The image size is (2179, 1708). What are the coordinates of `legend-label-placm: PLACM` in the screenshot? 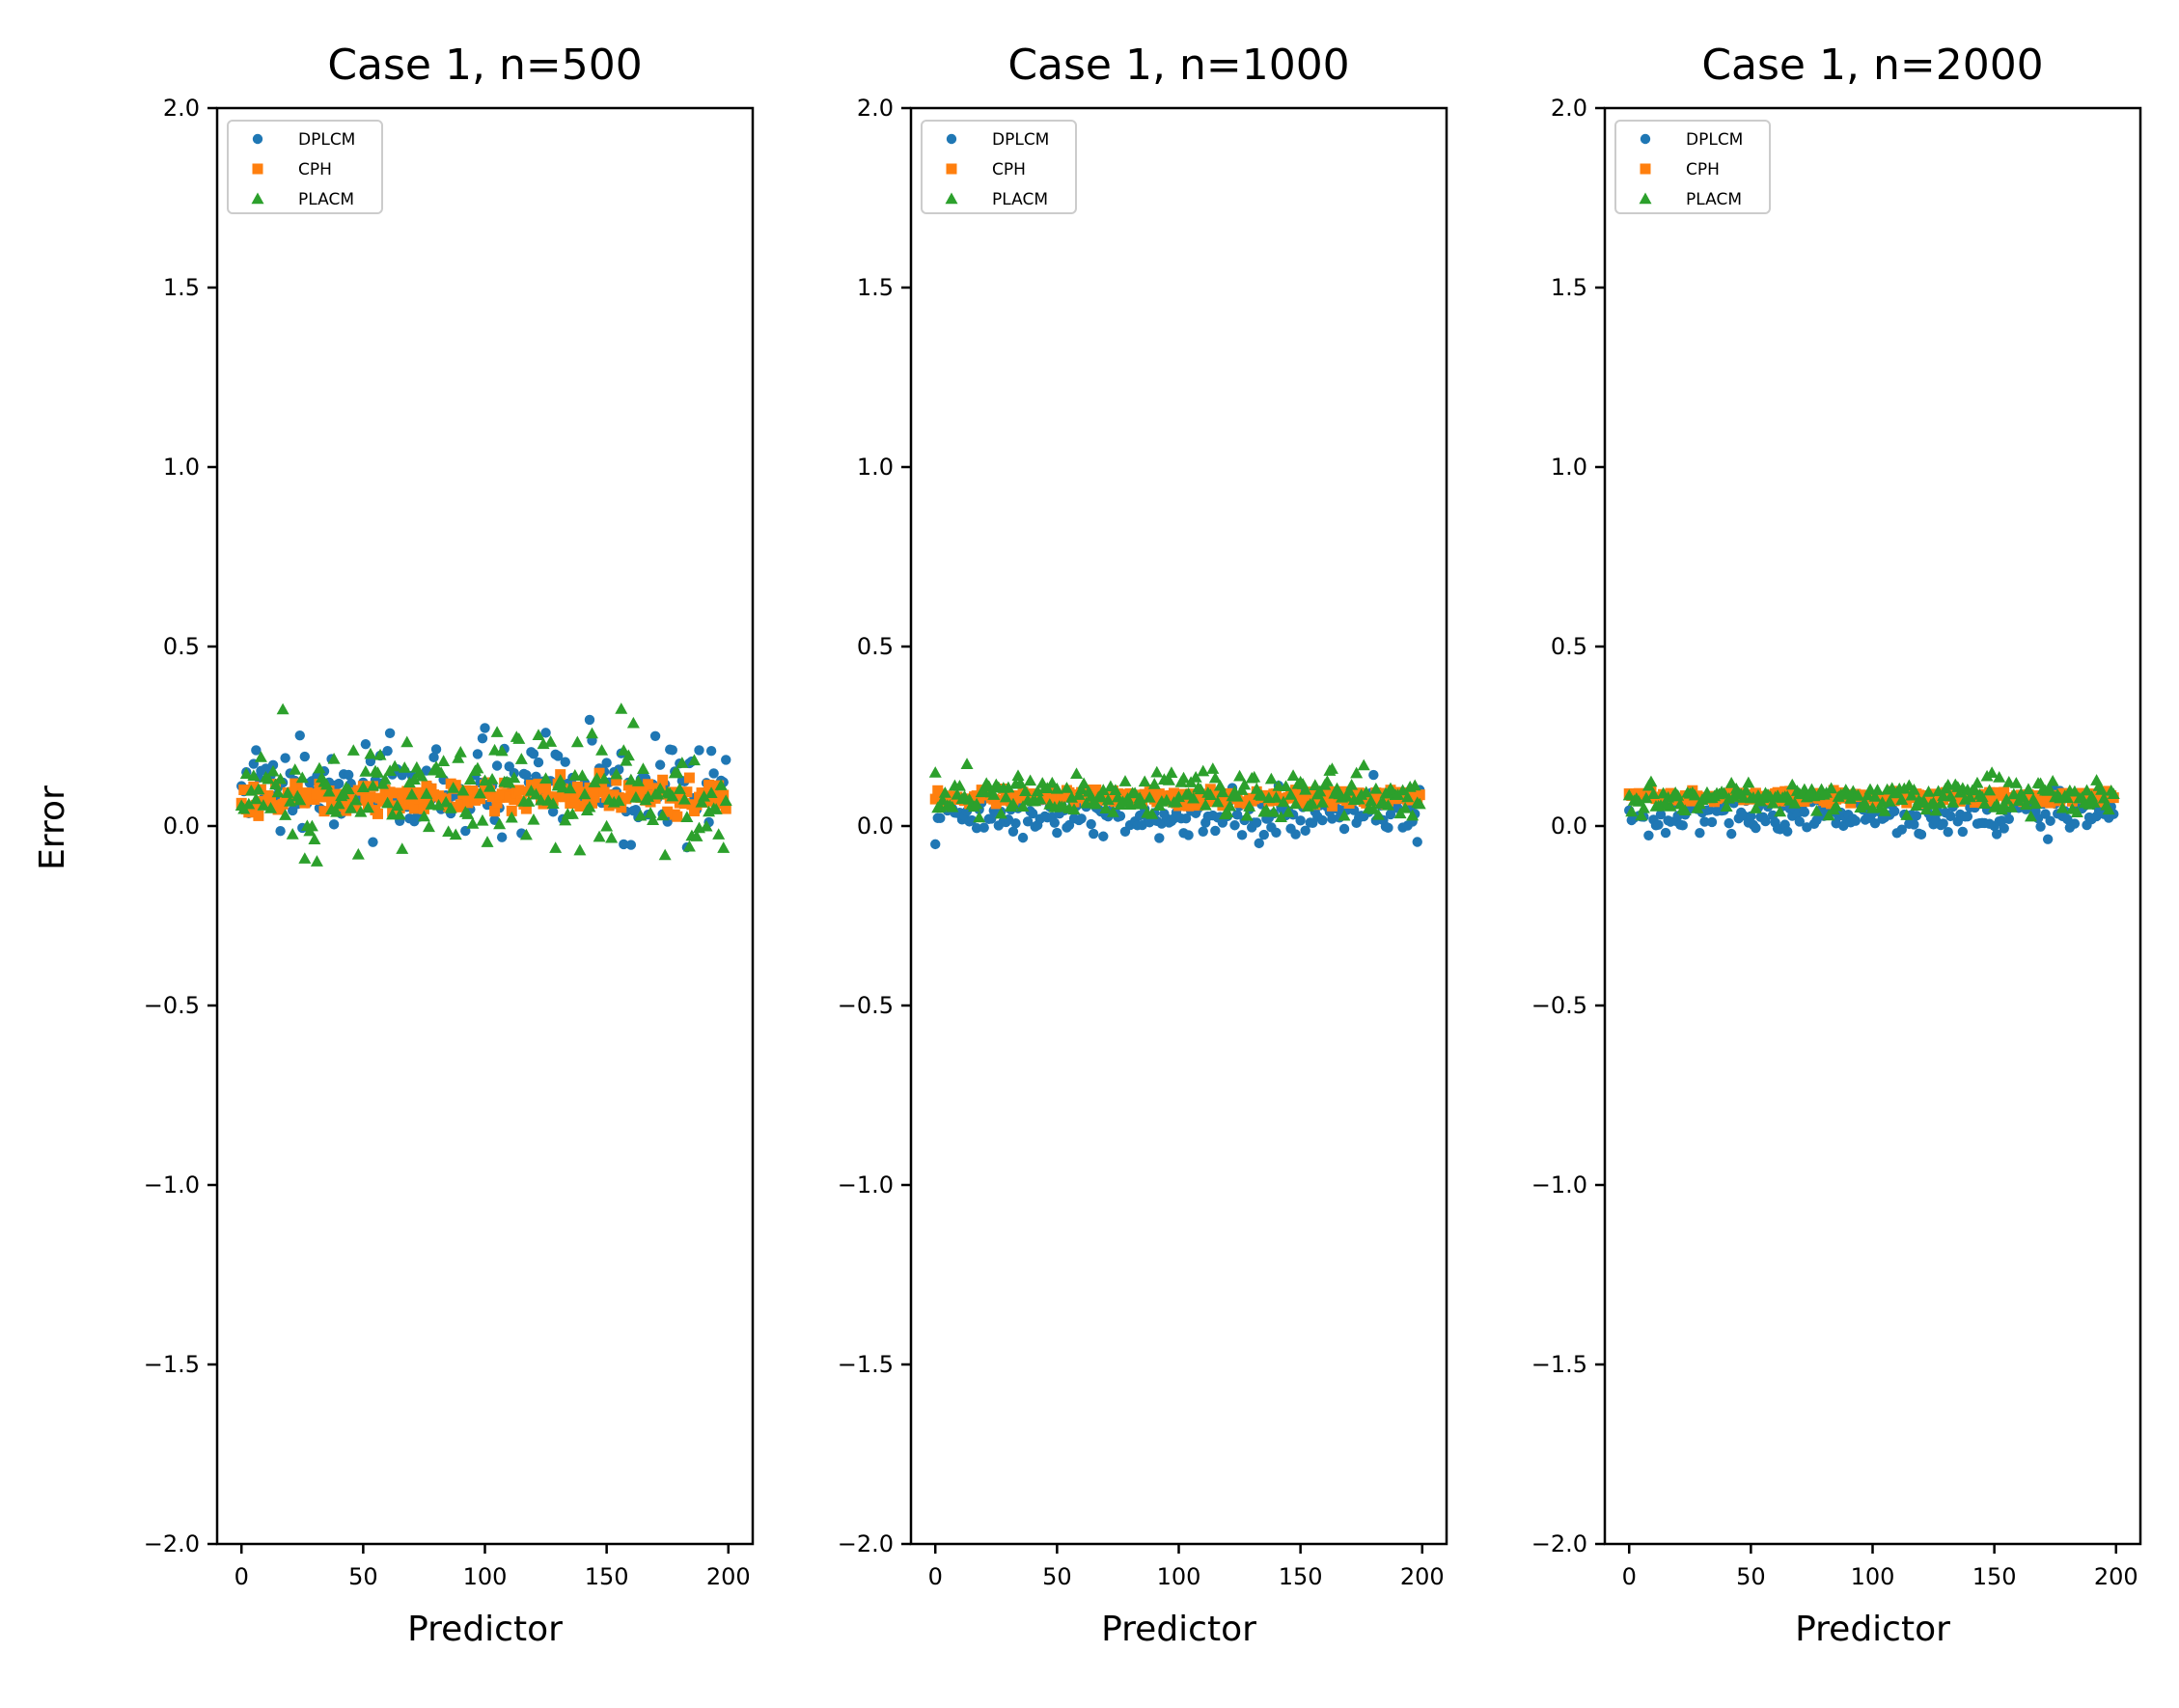 It's located at (1714, 199).